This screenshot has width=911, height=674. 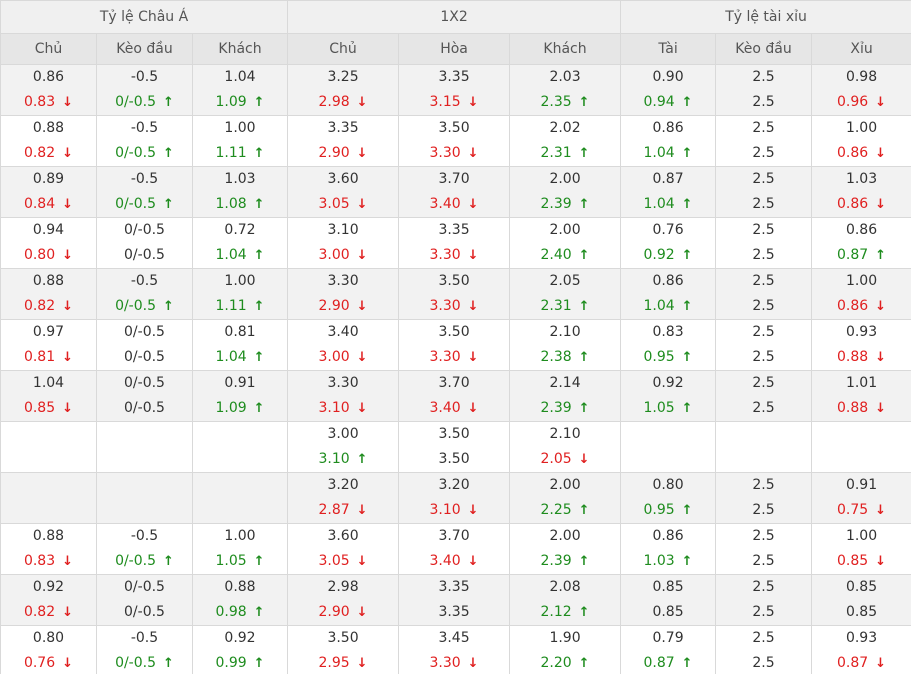 I want to click on current-odds-value: 0.80, so click(x=39, y=255).